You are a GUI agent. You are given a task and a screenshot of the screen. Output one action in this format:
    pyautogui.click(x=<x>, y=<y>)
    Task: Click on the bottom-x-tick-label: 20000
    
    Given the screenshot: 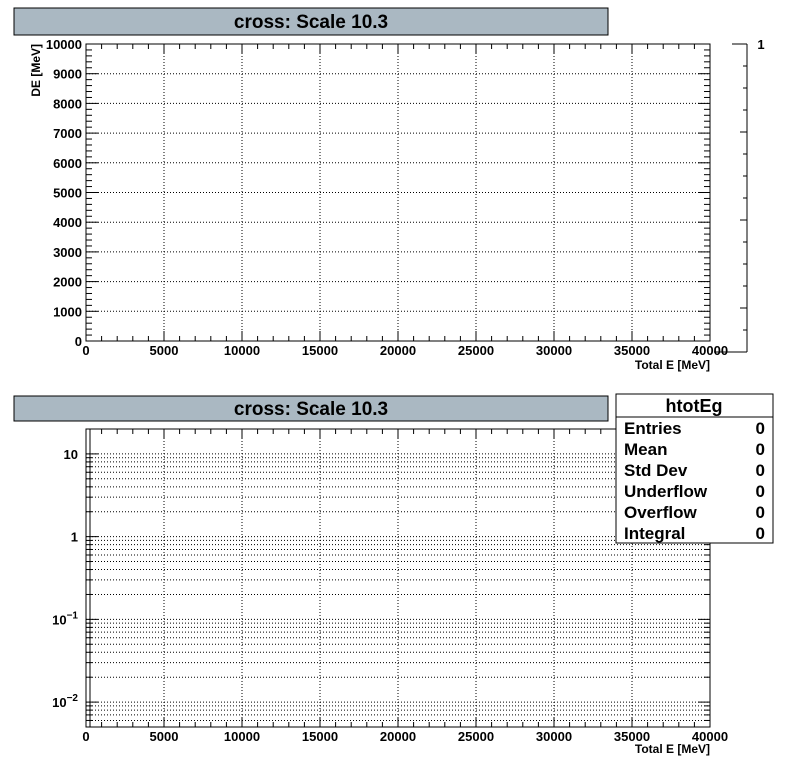 What is the action you would take?
    pyautogui.click(x=398, y=736)
    